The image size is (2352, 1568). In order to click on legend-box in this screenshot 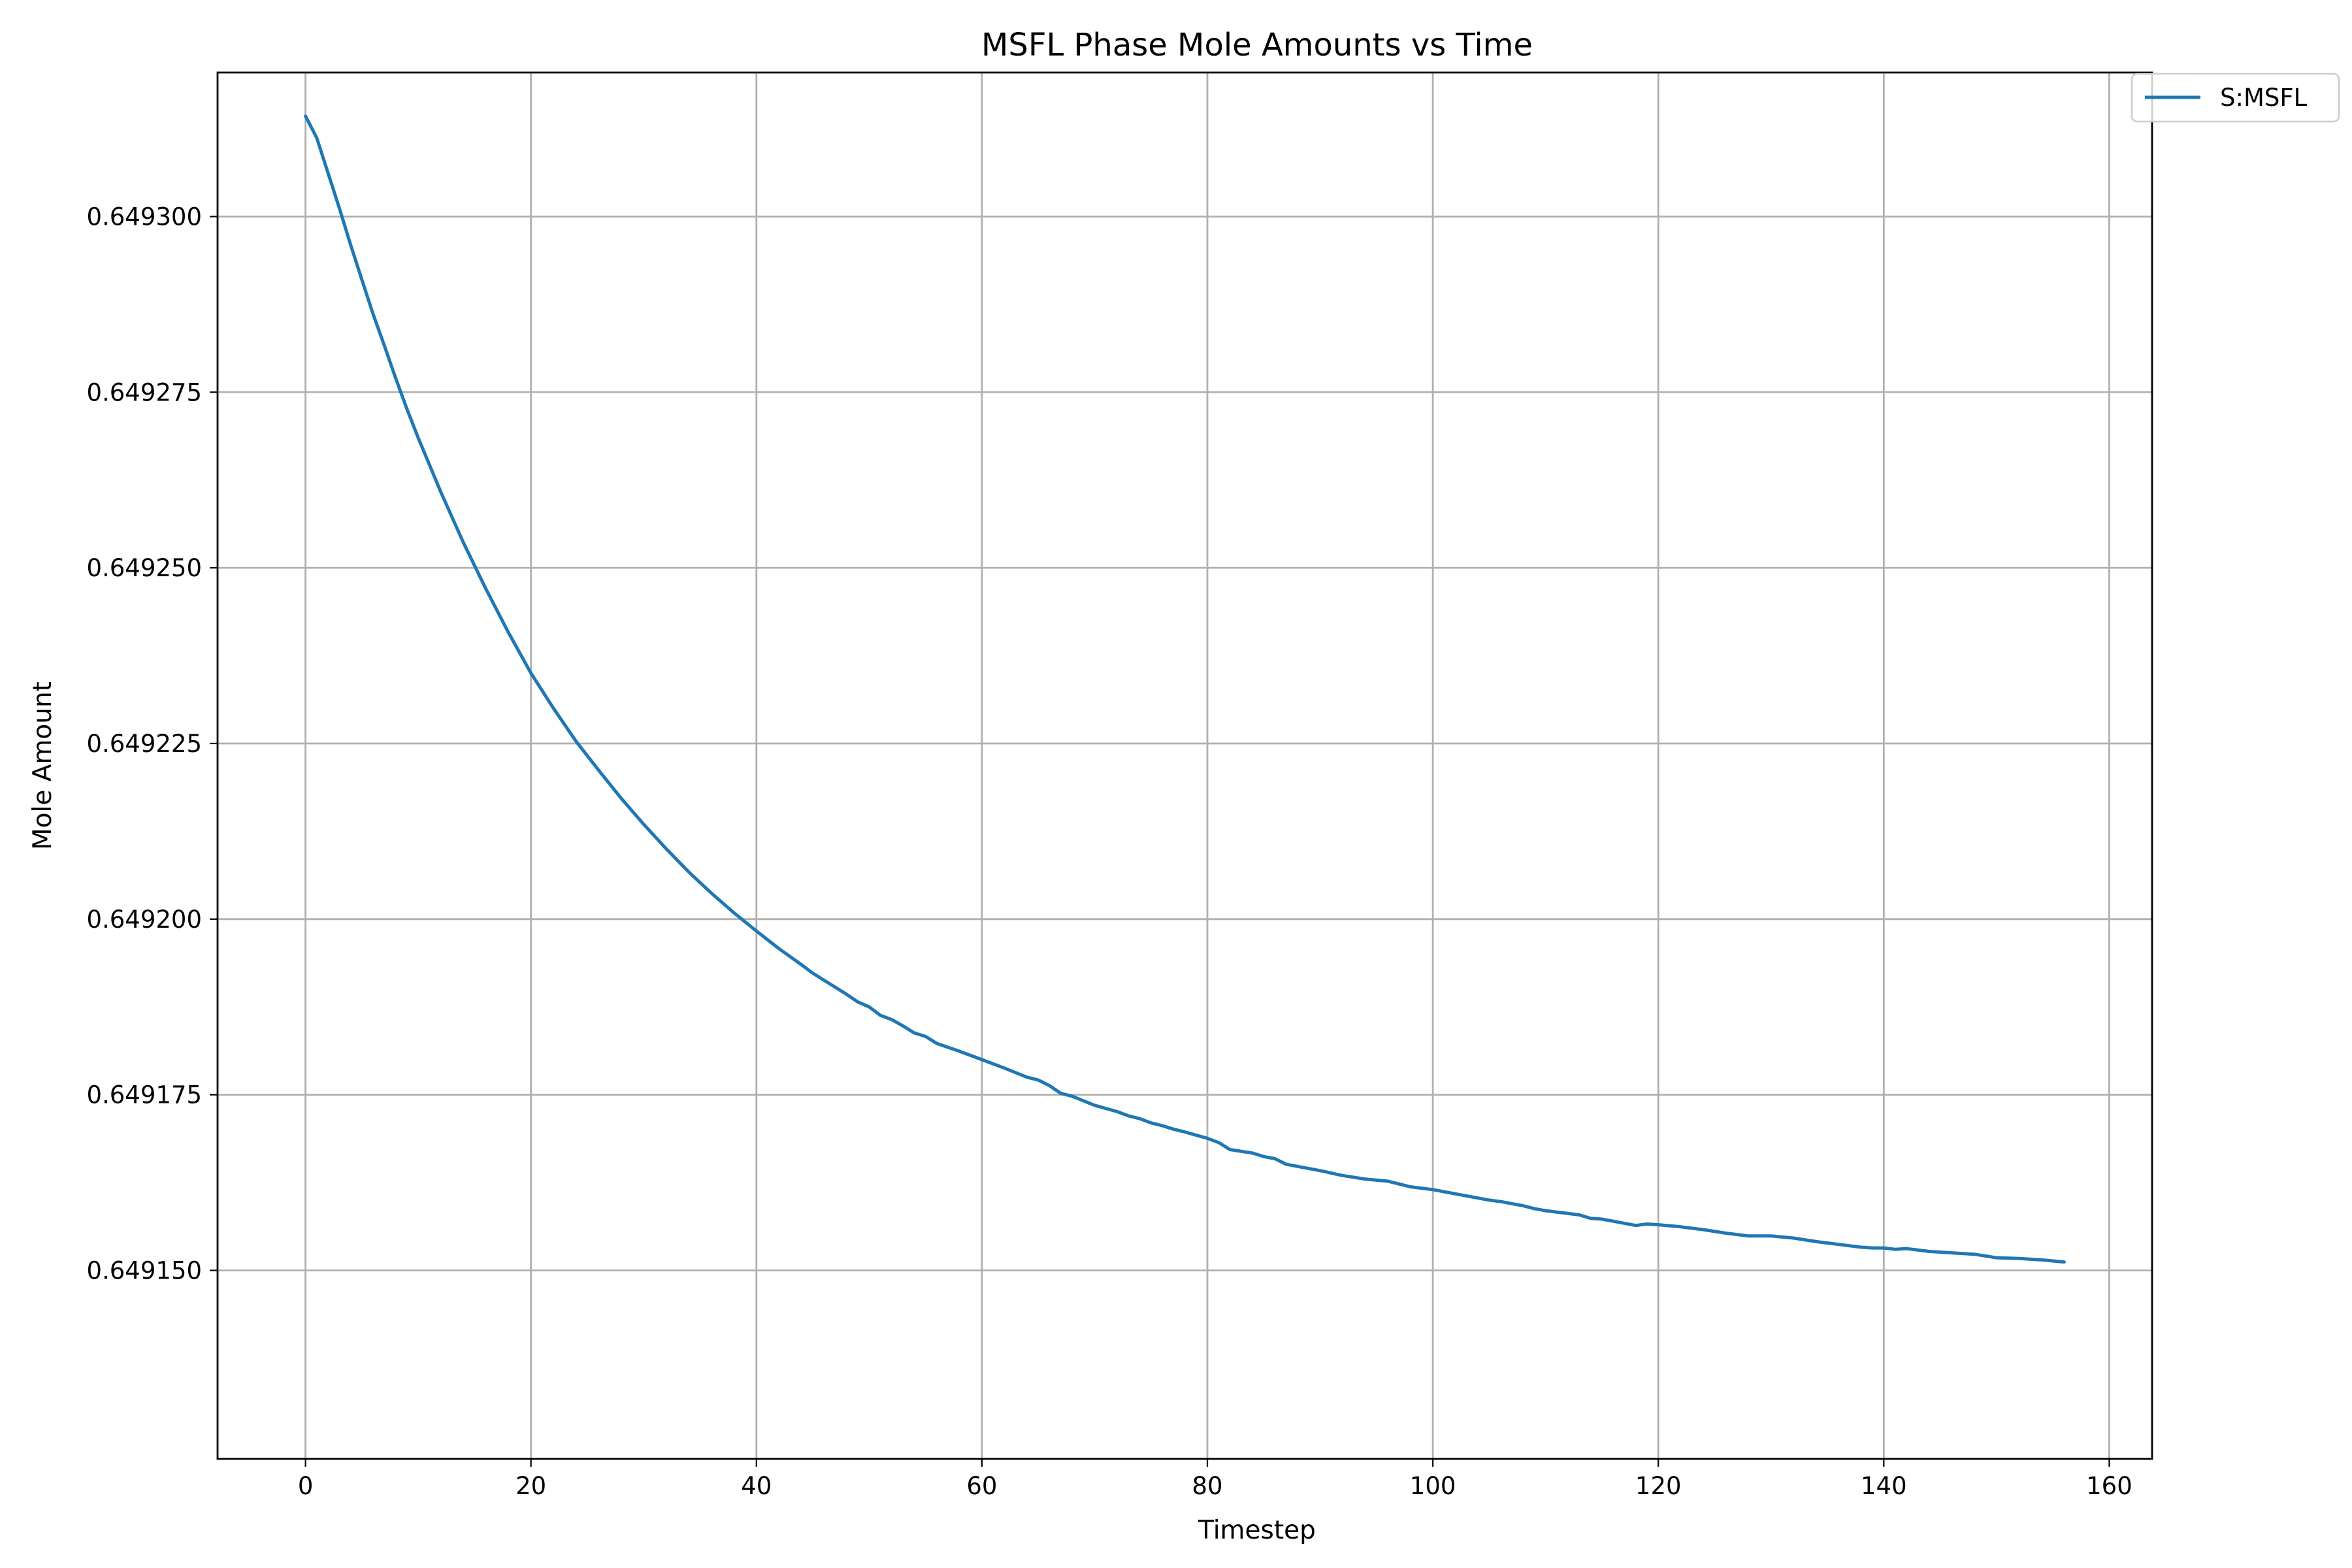, I will do `click(2235, 98)`.